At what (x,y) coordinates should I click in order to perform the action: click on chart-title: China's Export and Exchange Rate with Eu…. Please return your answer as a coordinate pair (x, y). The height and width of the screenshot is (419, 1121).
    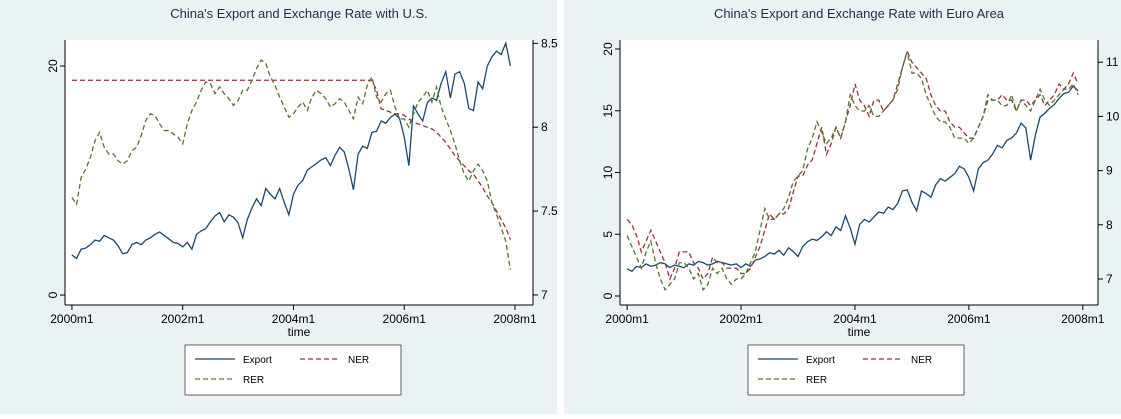
    Looking at the image, I should click on (859, 13).